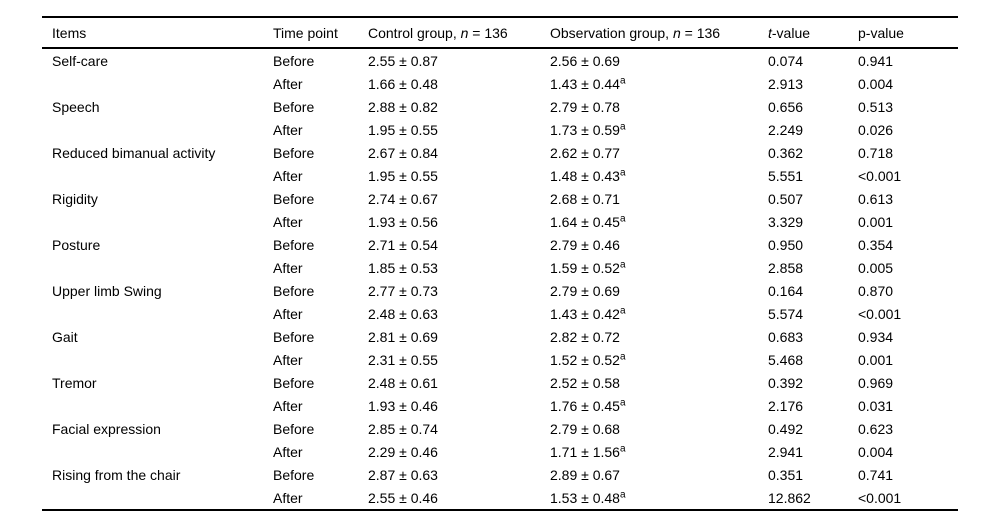 The height and width of the screenshot is (530, 1000). Describe the element at coordinates (500, 221) in the screenshot. I see `table-row: After 1.93 ± 0.56 1.64 ± 0.45a 3.329 0.001` at that location.